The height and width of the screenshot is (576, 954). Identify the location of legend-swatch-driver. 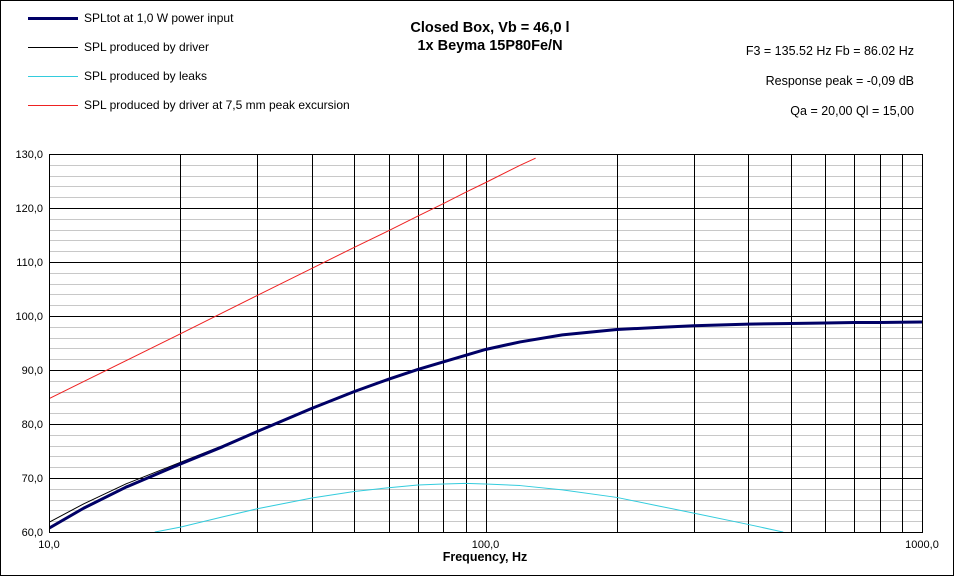
(53, 47).